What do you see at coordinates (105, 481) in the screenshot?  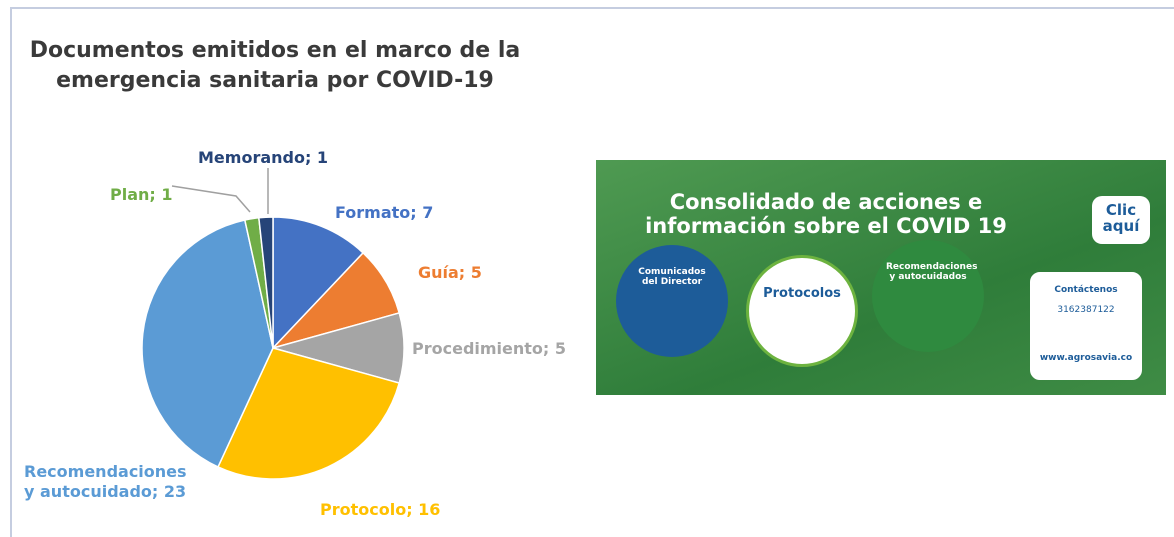 I see `data-label: Recomendaciones y autocuidado; 23` at bounding box center [105, 481].